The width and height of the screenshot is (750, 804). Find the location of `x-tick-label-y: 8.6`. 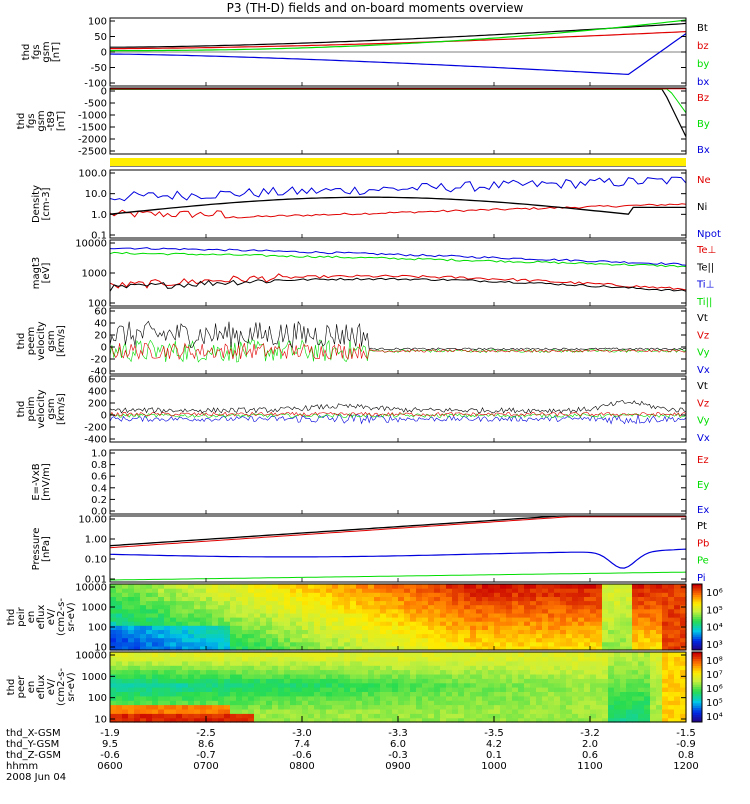

x-tick-label-y: 8.6 is located at coordinates (206, 744).